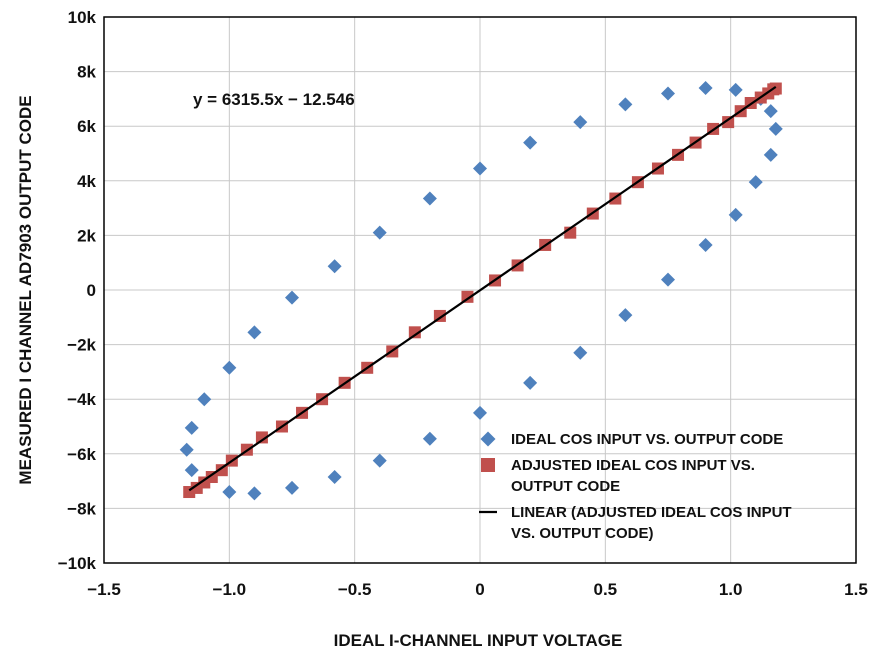 This screenshot has height=660, width=889. I want to click on legend-label: IDEAL COS INPUT VS. OUTPUT CODE, so click(647, 439).